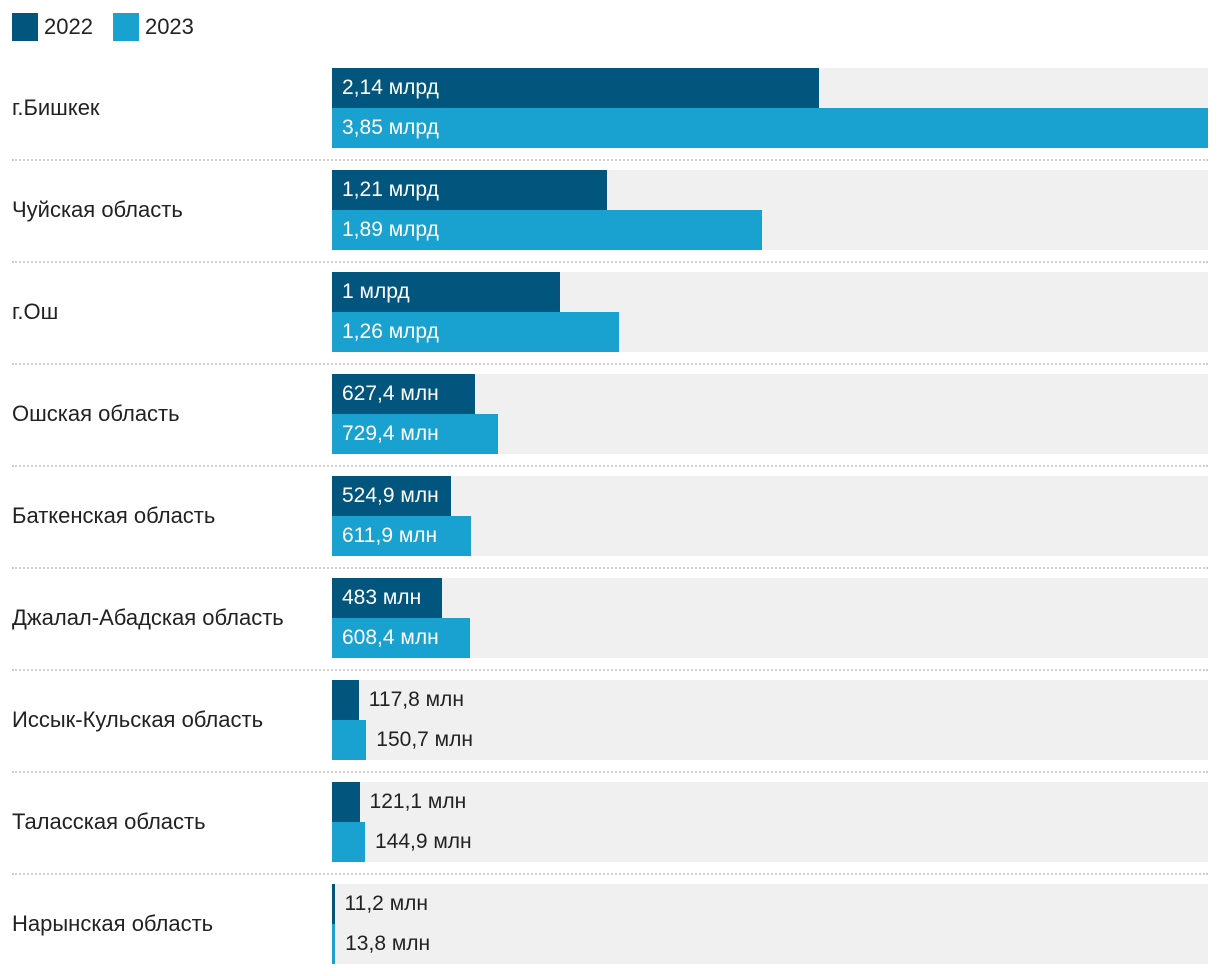 The width and height of the screenshot is (1220, 976). Describe the element at coordinates (376, 291) in the screenshot. I see `data-label-2022-г-ош: 1 млрд` at that location.